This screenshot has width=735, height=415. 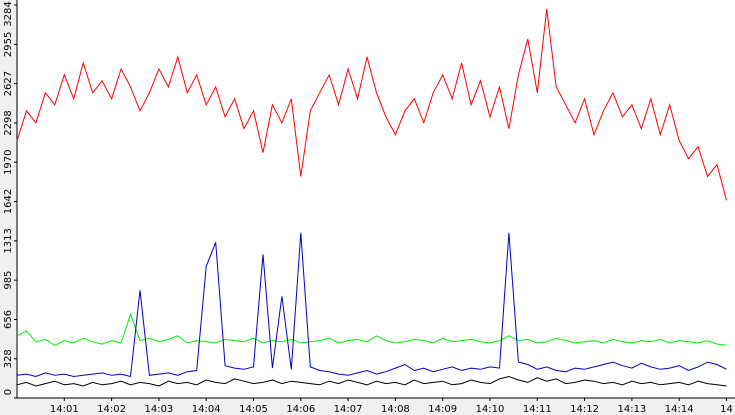 What do you see at coordinates (8, 280) in the screenshot?
I see `y-tick-label: 985` at bounding box center [8, 280].